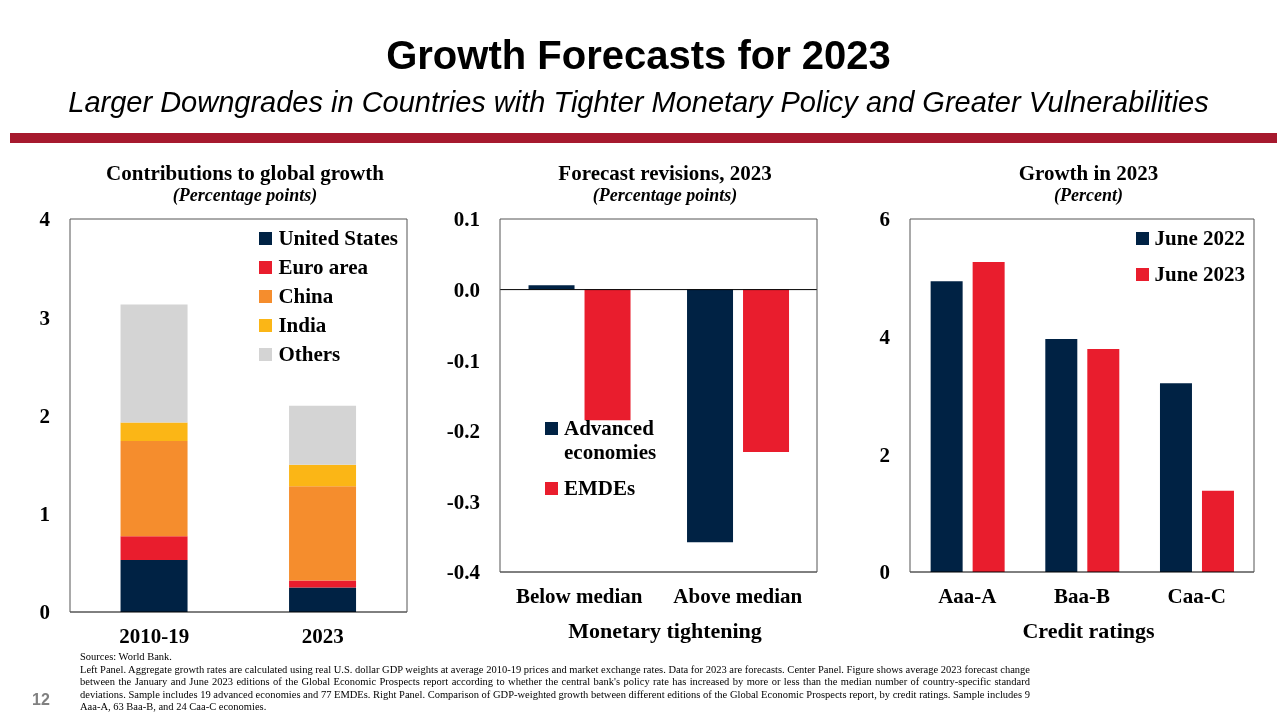 The image size is (1277, 723). Describe the element at coordinates (309, 354) in the screenshot. I see `legend-label: Others` at that location.